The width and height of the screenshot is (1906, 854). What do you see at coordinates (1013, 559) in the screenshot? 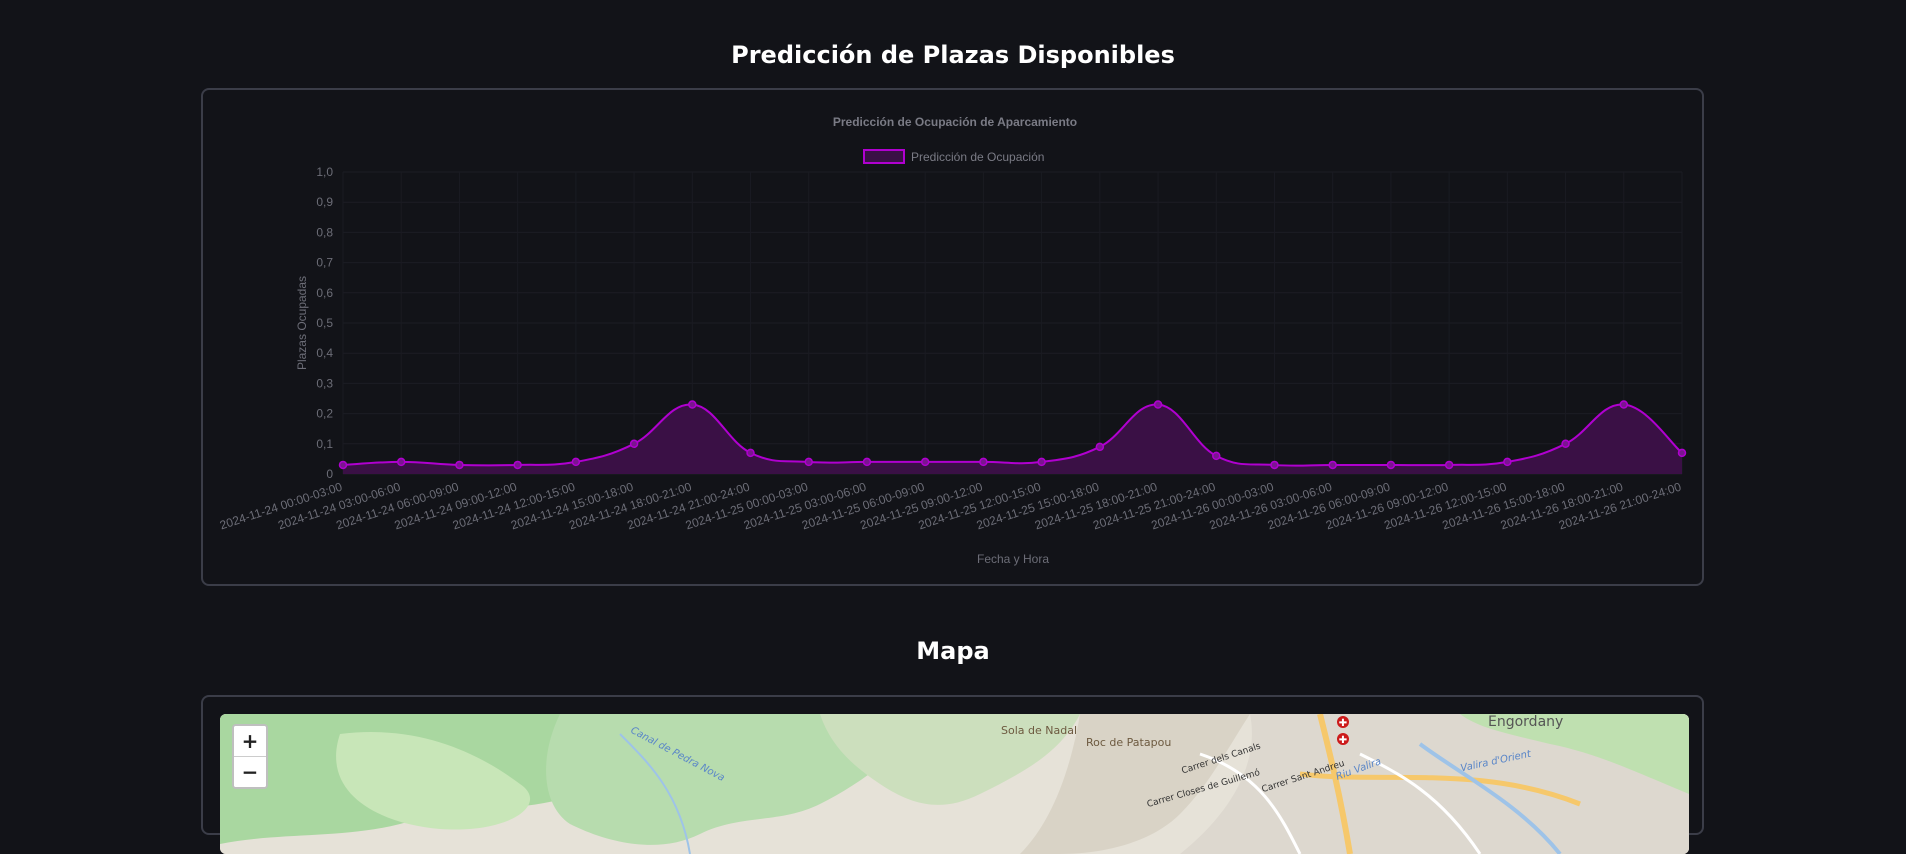
I see `x-axis-label: Fecha y Hora` at bounding box center [1013, 559].